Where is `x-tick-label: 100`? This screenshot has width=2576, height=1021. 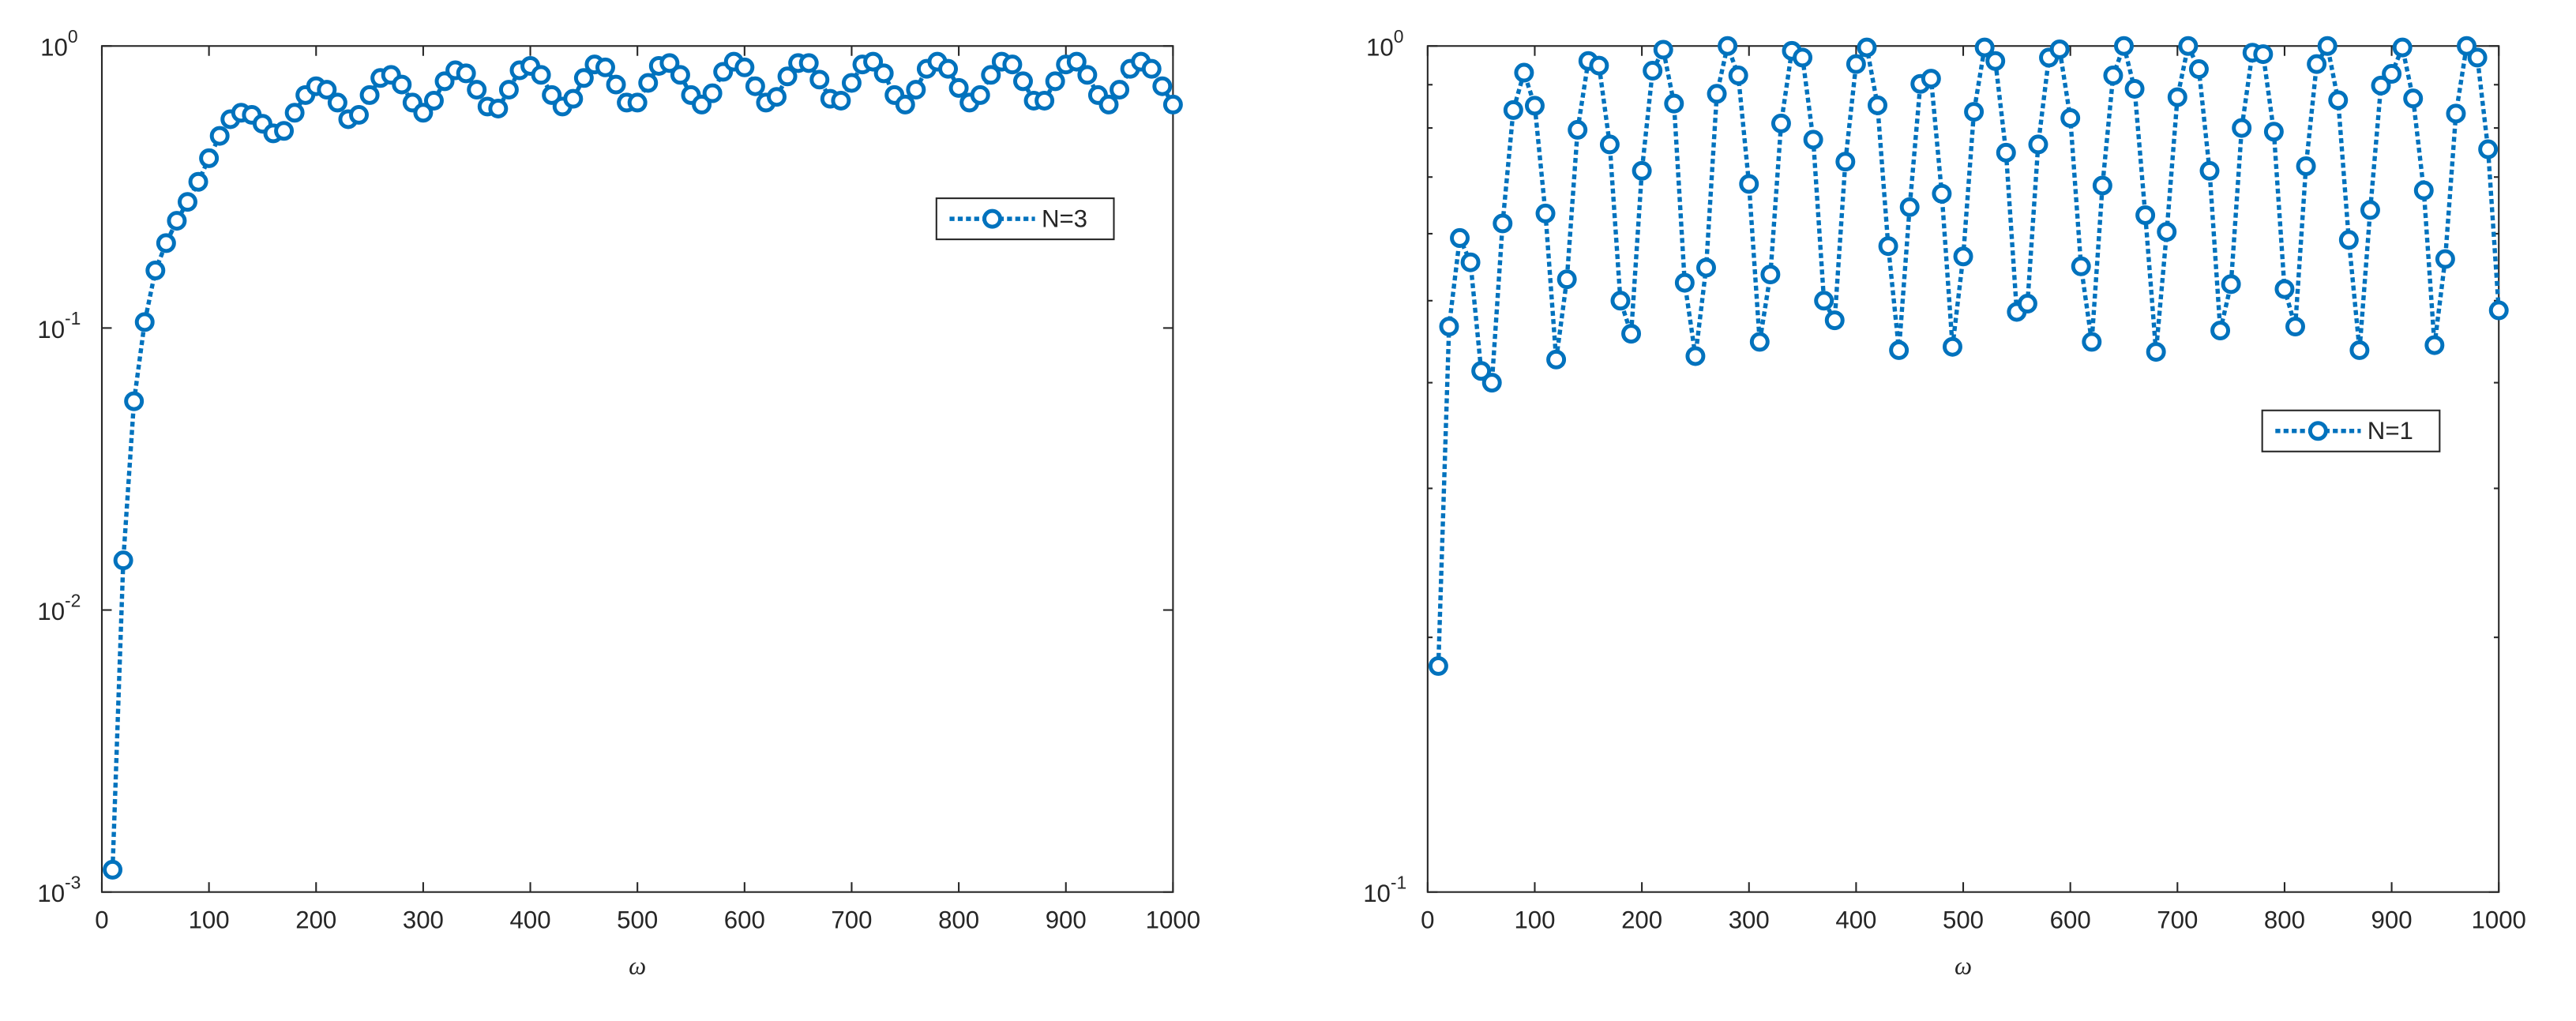
x-tick-label: 100 is located at coordinates (209, 919).